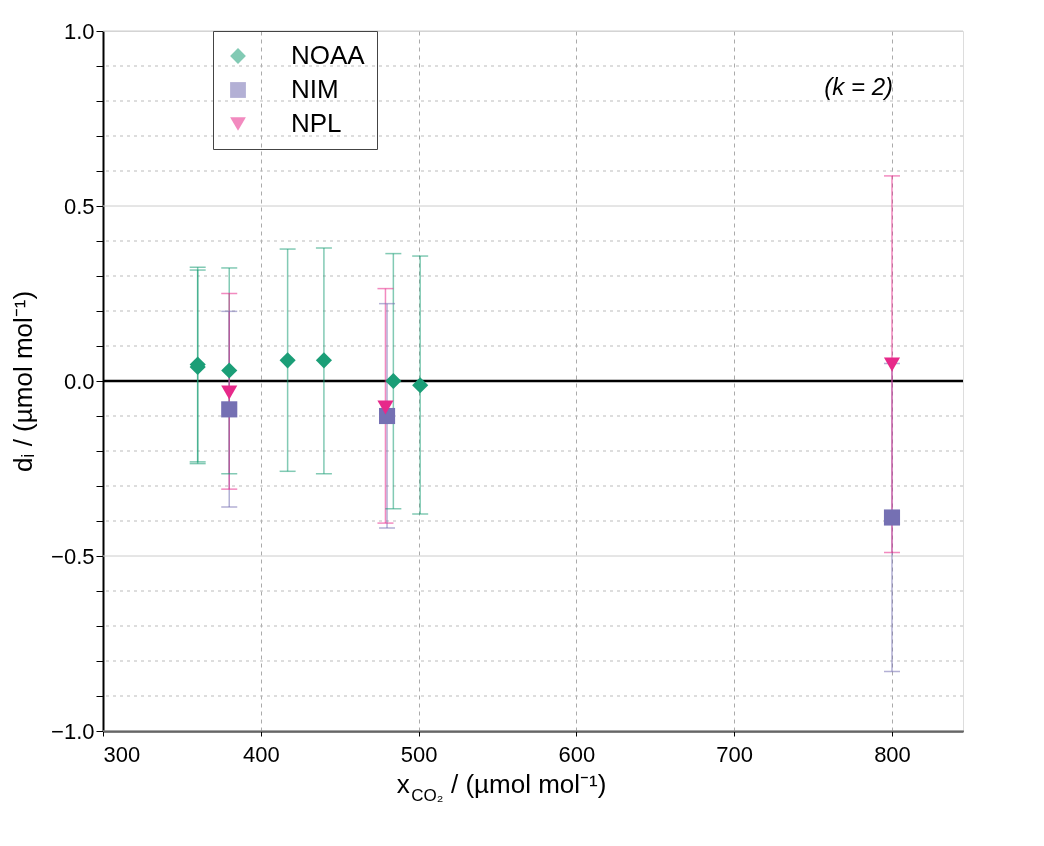 Image resolution: width=1044 pixels, height=846 pixels. I want to click on x-tick-label: 500, so click(419, 754).